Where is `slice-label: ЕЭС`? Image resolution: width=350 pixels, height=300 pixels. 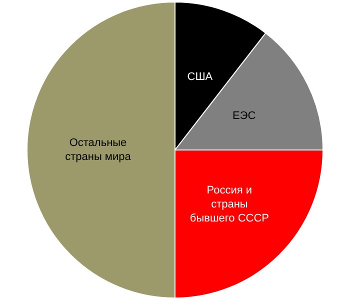
slice-label: ЕЭС is located at coordinates (244, 116).